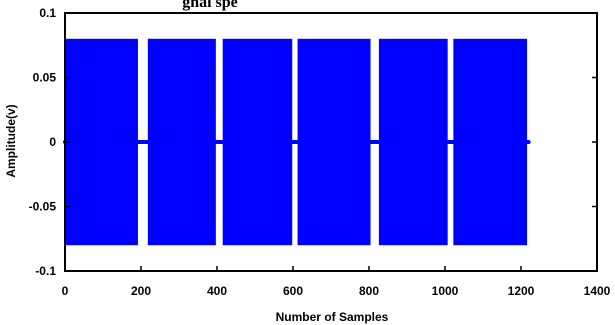 The width and height of the screenshot is (615, 325). What do you see at coordinates (210, 5) in the screenshot?
I see `chart-title: gnal spe` at bounding box center [210, 5].